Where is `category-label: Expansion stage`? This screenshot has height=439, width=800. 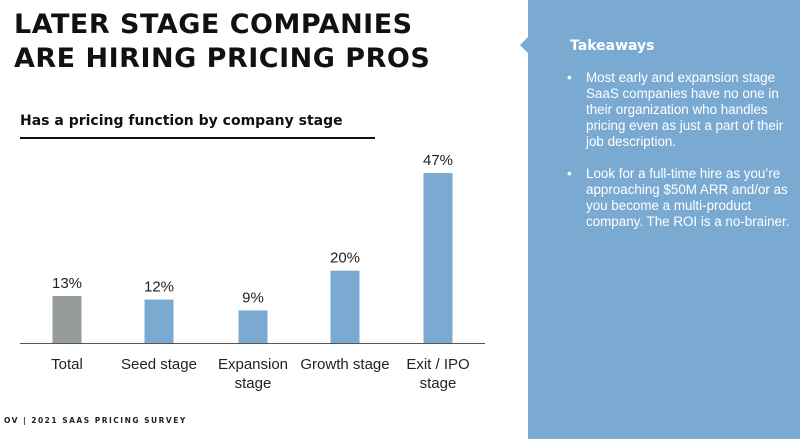
category-label: Expansion stage is located at coordinates (253, 374).